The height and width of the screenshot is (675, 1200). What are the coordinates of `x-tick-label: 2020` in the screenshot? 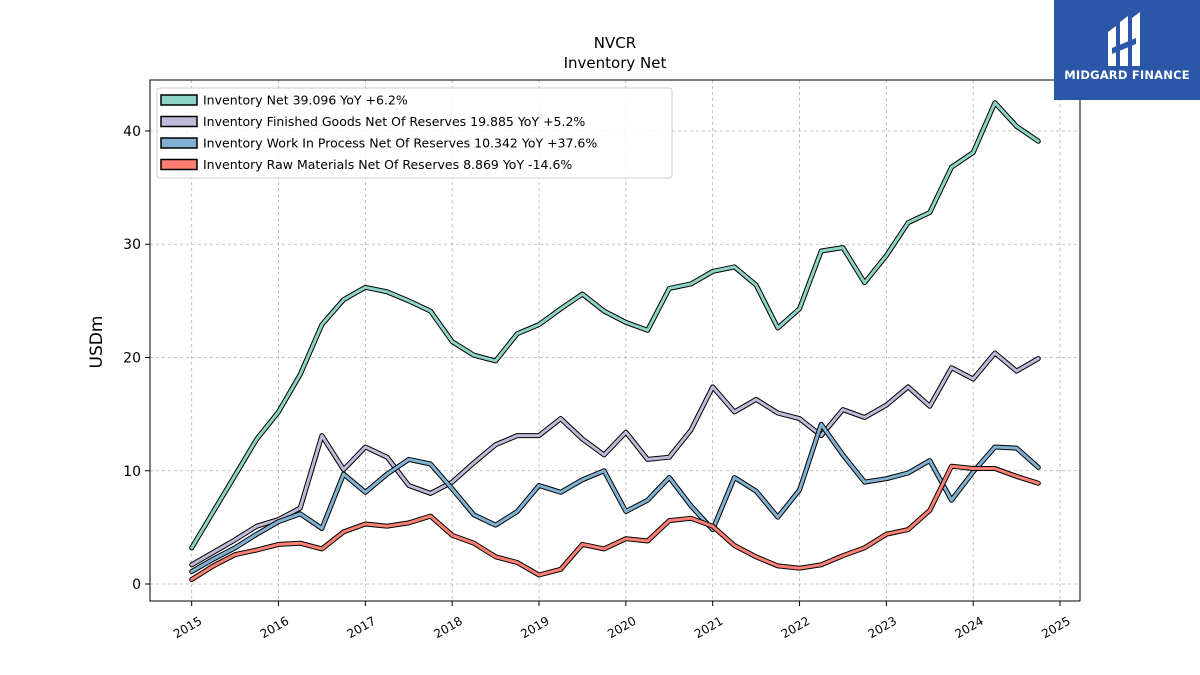 It's located at (621, 627).